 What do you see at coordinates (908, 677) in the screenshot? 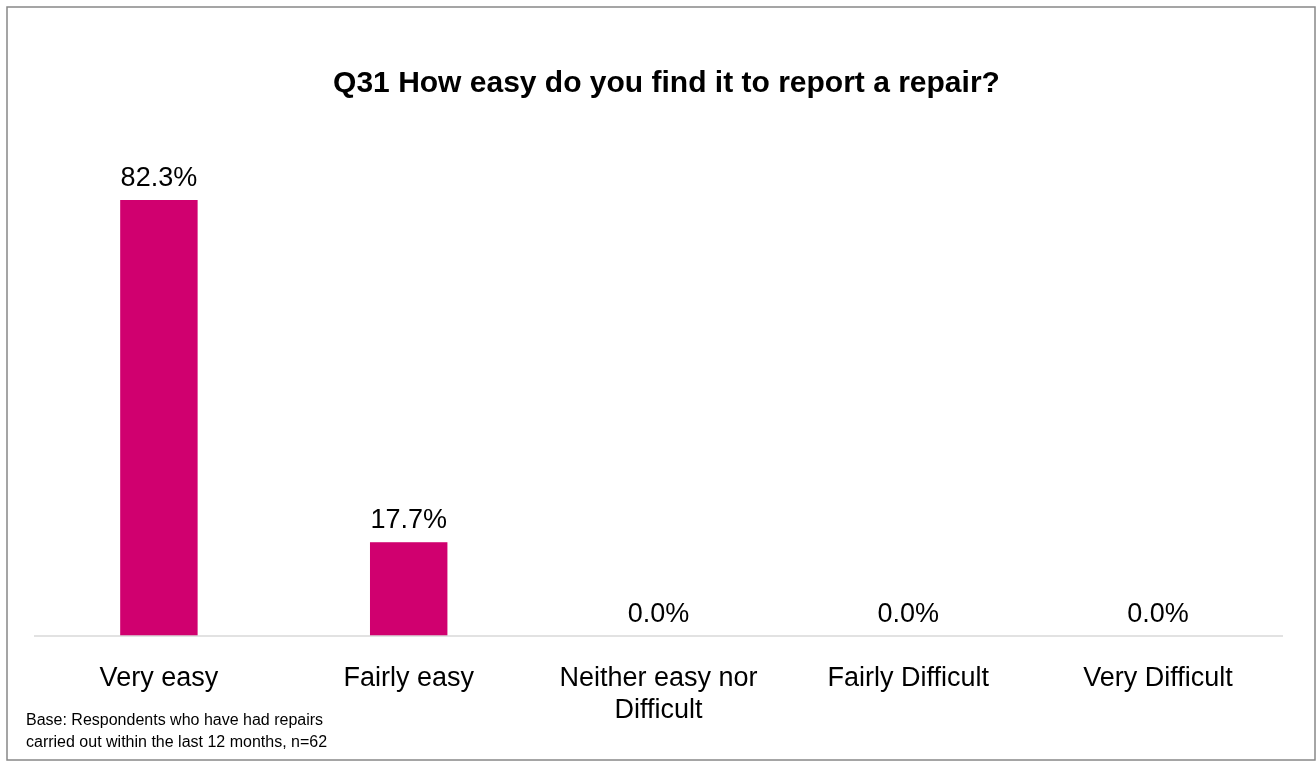
I see `x-tick-label: Fairly Difficult` at bounding box center [908, 677].